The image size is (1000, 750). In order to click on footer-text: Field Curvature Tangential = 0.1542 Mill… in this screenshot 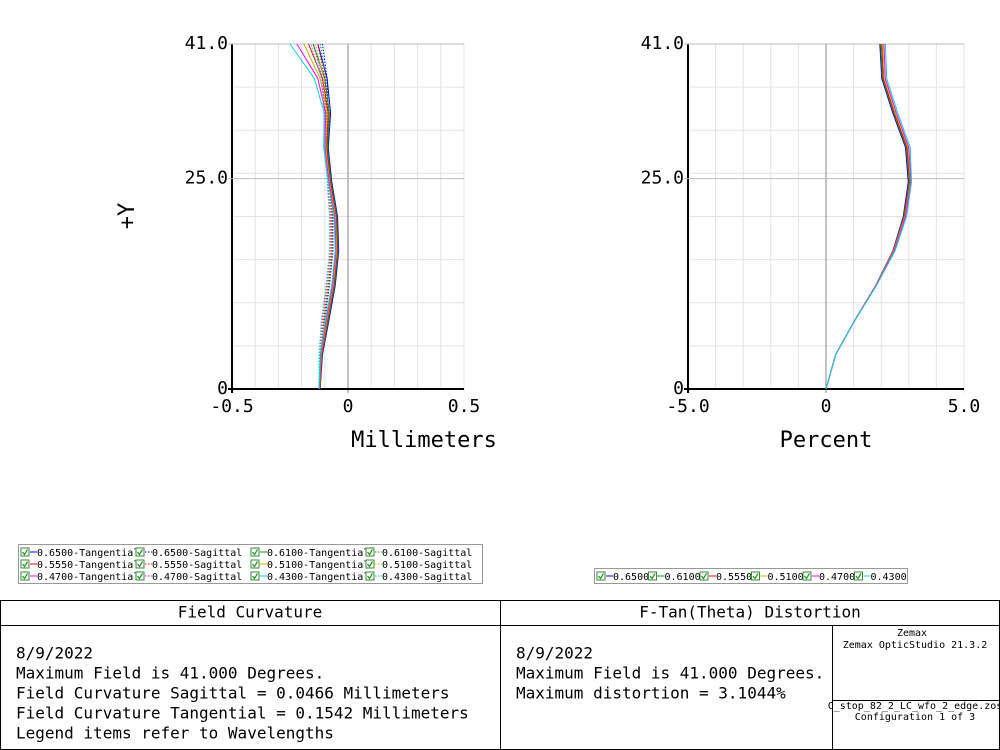, I will do `click(242, 713)`.